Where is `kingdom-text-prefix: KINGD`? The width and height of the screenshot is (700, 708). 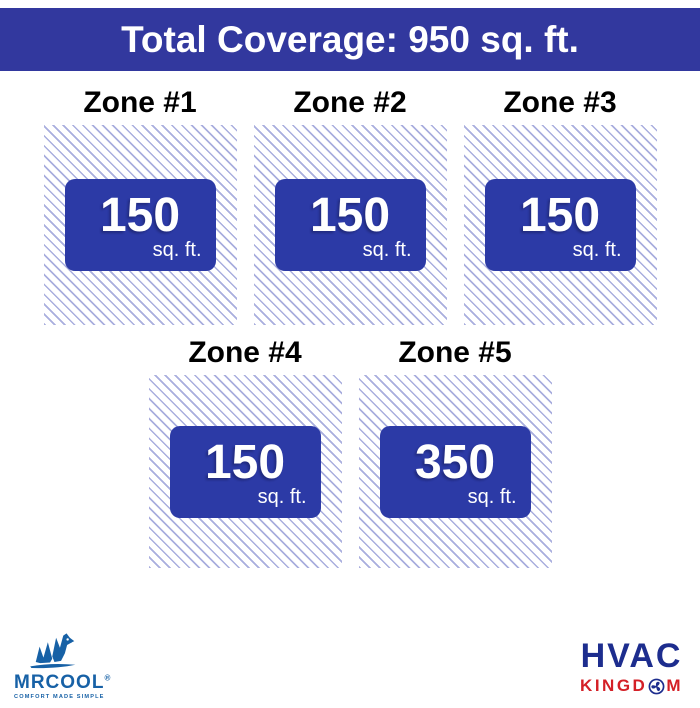
kingdom-text-prefix: KINGD is located at coordinates (614, 685).